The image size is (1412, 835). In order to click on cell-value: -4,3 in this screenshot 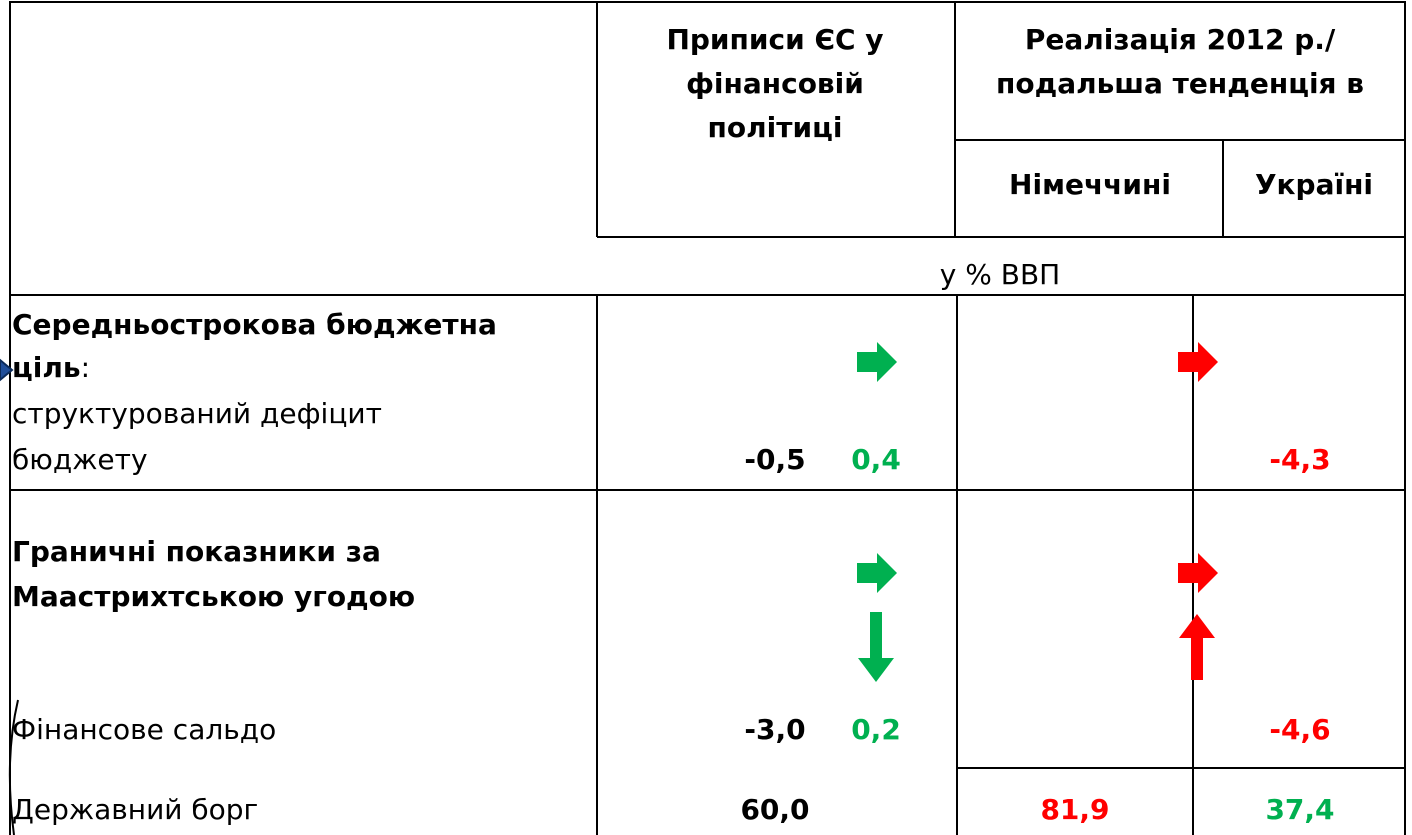, I will do `click(1300, 459)`.